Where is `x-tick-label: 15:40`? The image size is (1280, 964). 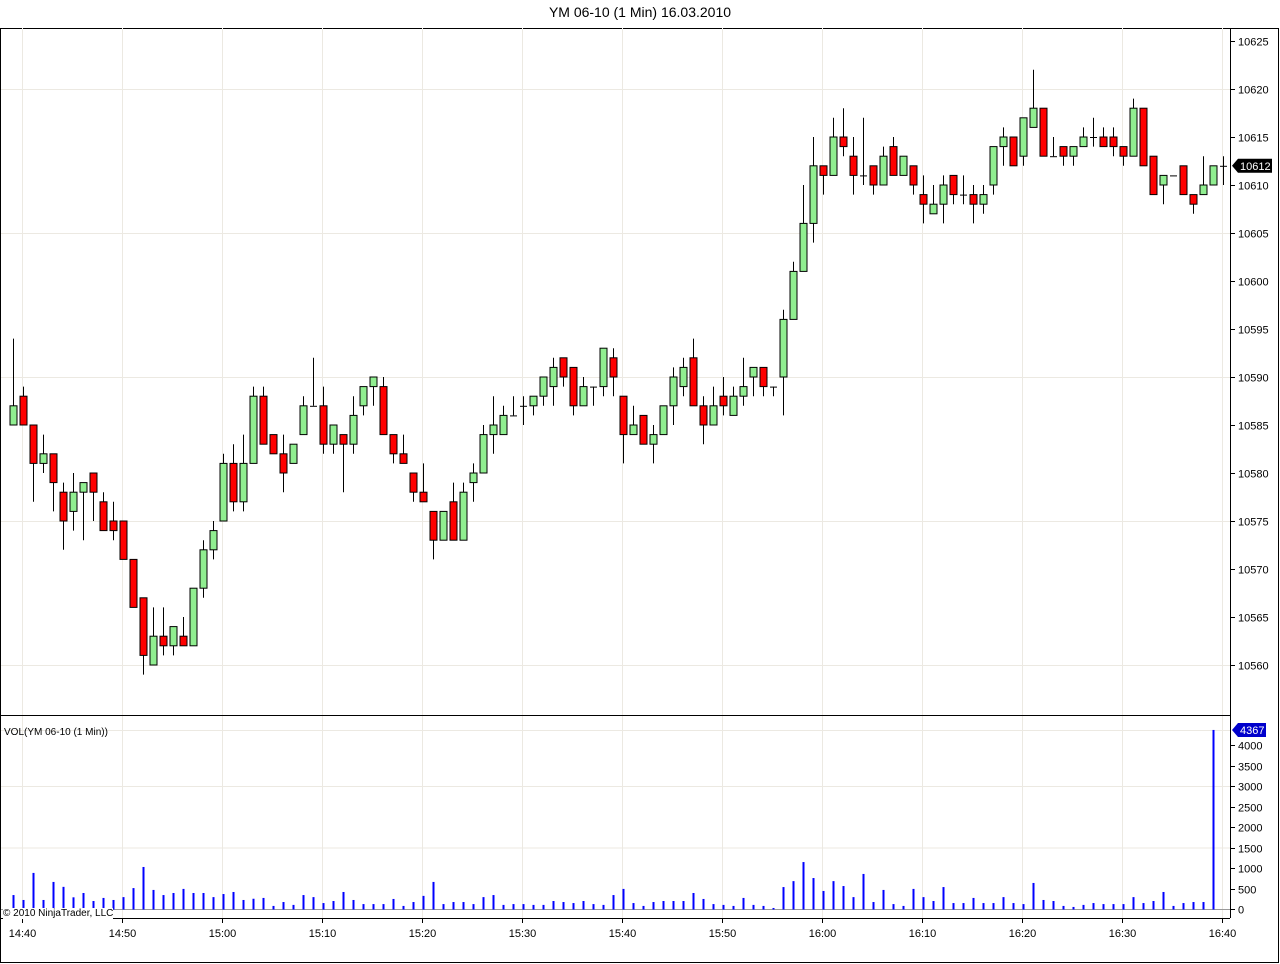
x-tick-label: 15:40 is located at coordinates (623, 934).